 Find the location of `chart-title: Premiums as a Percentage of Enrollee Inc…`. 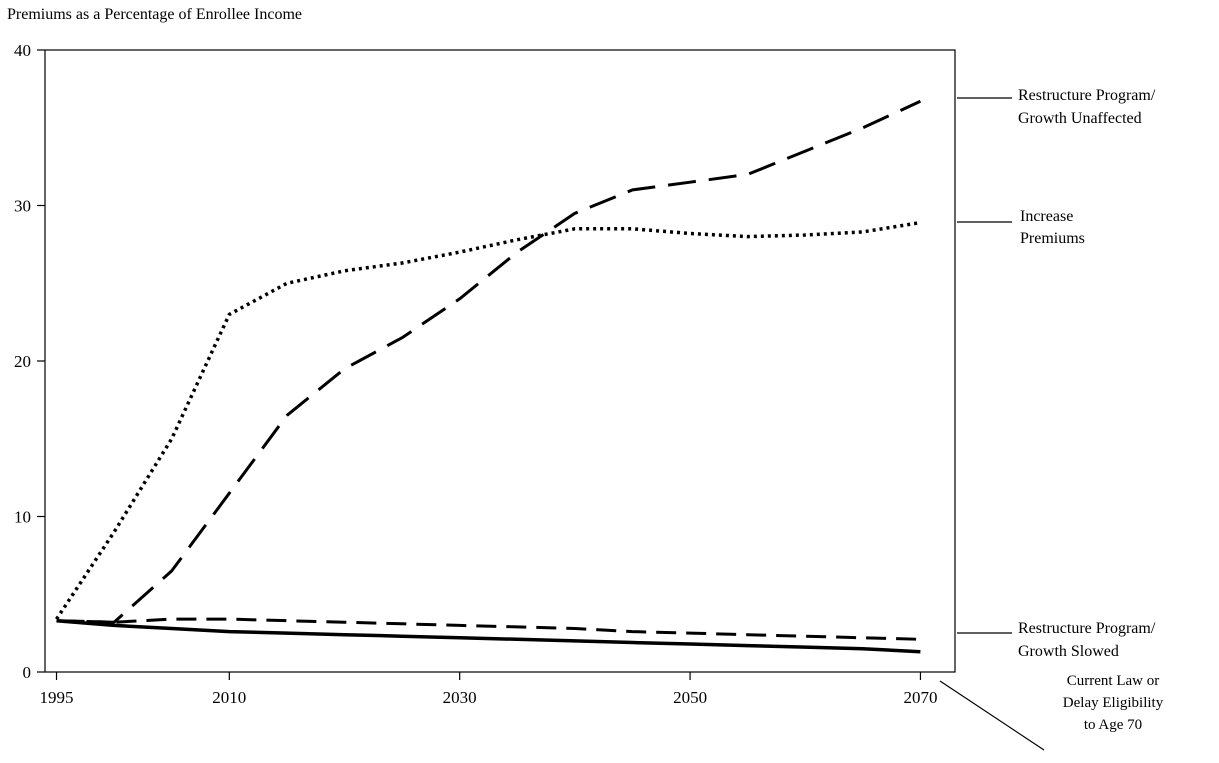

chart-title: Premiums as a Percentage of Enrollee Inc… is located at coordinates (154, 14).